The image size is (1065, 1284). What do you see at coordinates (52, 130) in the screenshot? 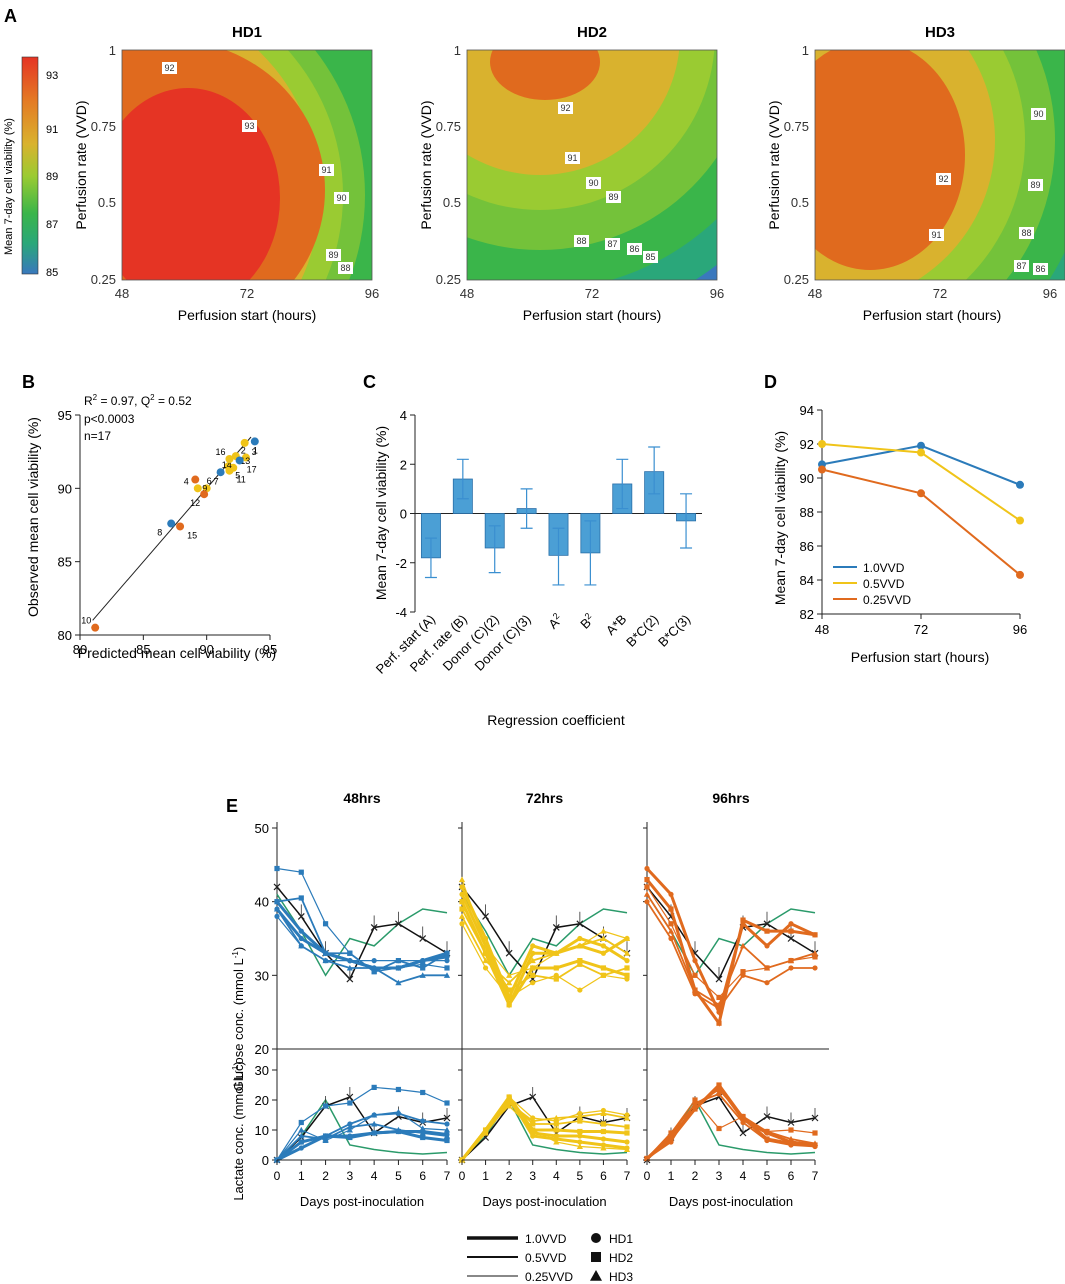
I see `colorbar-tick: 91` at bounding box center [52, 130].